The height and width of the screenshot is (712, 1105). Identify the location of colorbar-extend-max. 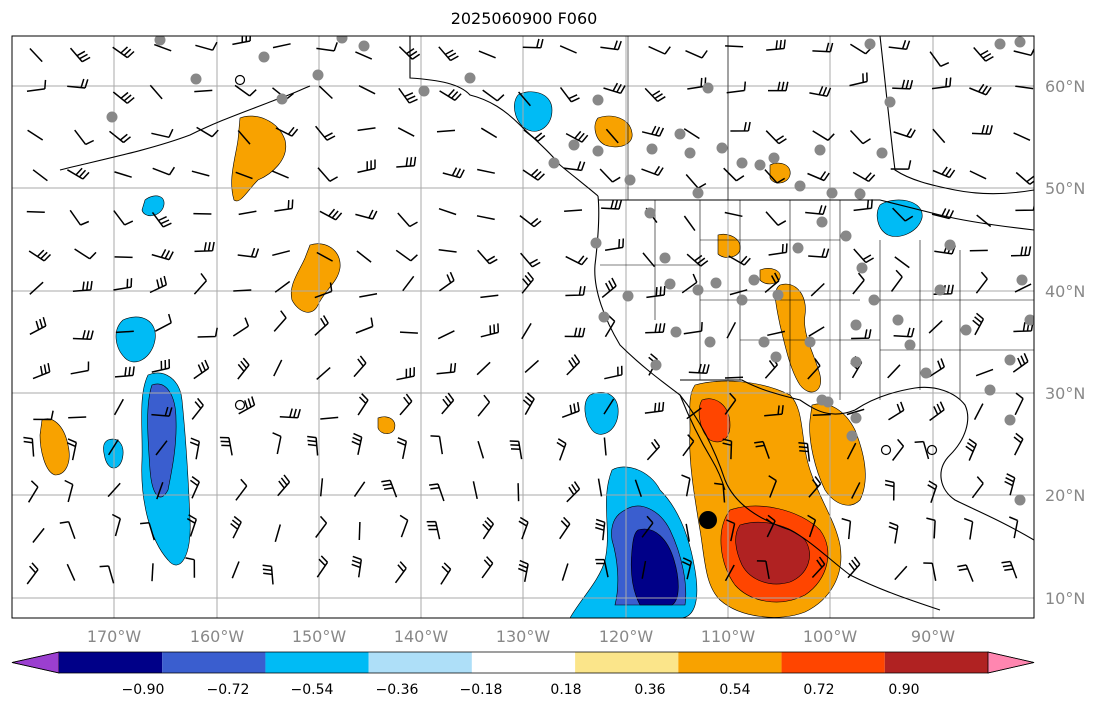
(1011, 662).